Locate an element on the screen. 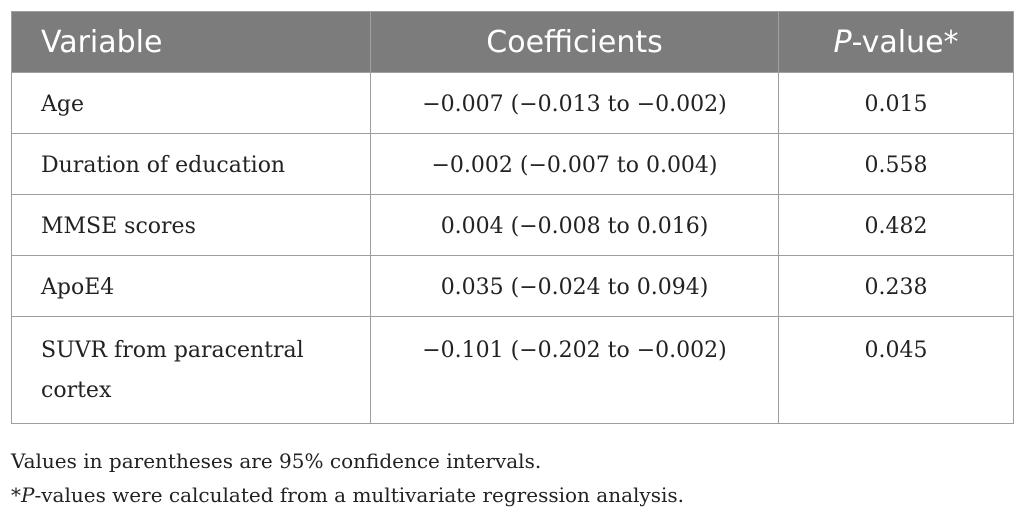 The image size is (1025, 523). table-row: ApoE4 0.035 (−0.024 to 0.094) 0.238 is located at coordinates (512, 286).